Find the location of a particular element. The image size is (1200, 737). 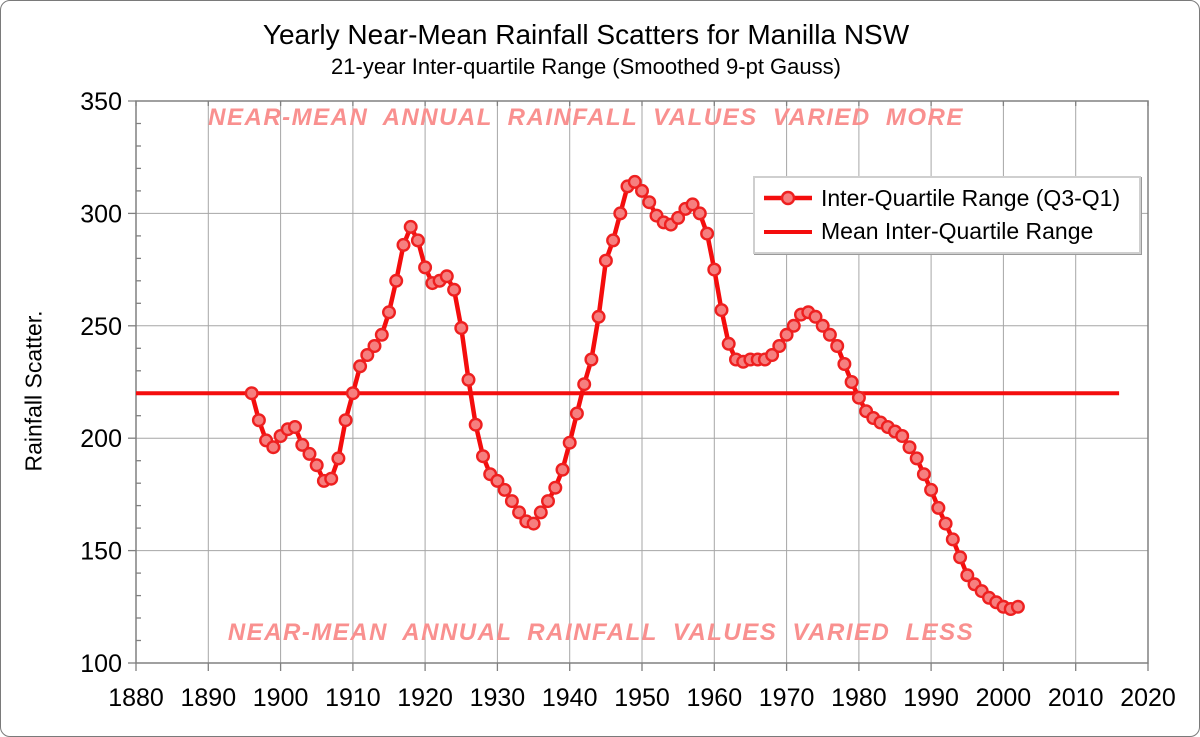

y-tick-label: 200 is located at coordinates (101, 439).